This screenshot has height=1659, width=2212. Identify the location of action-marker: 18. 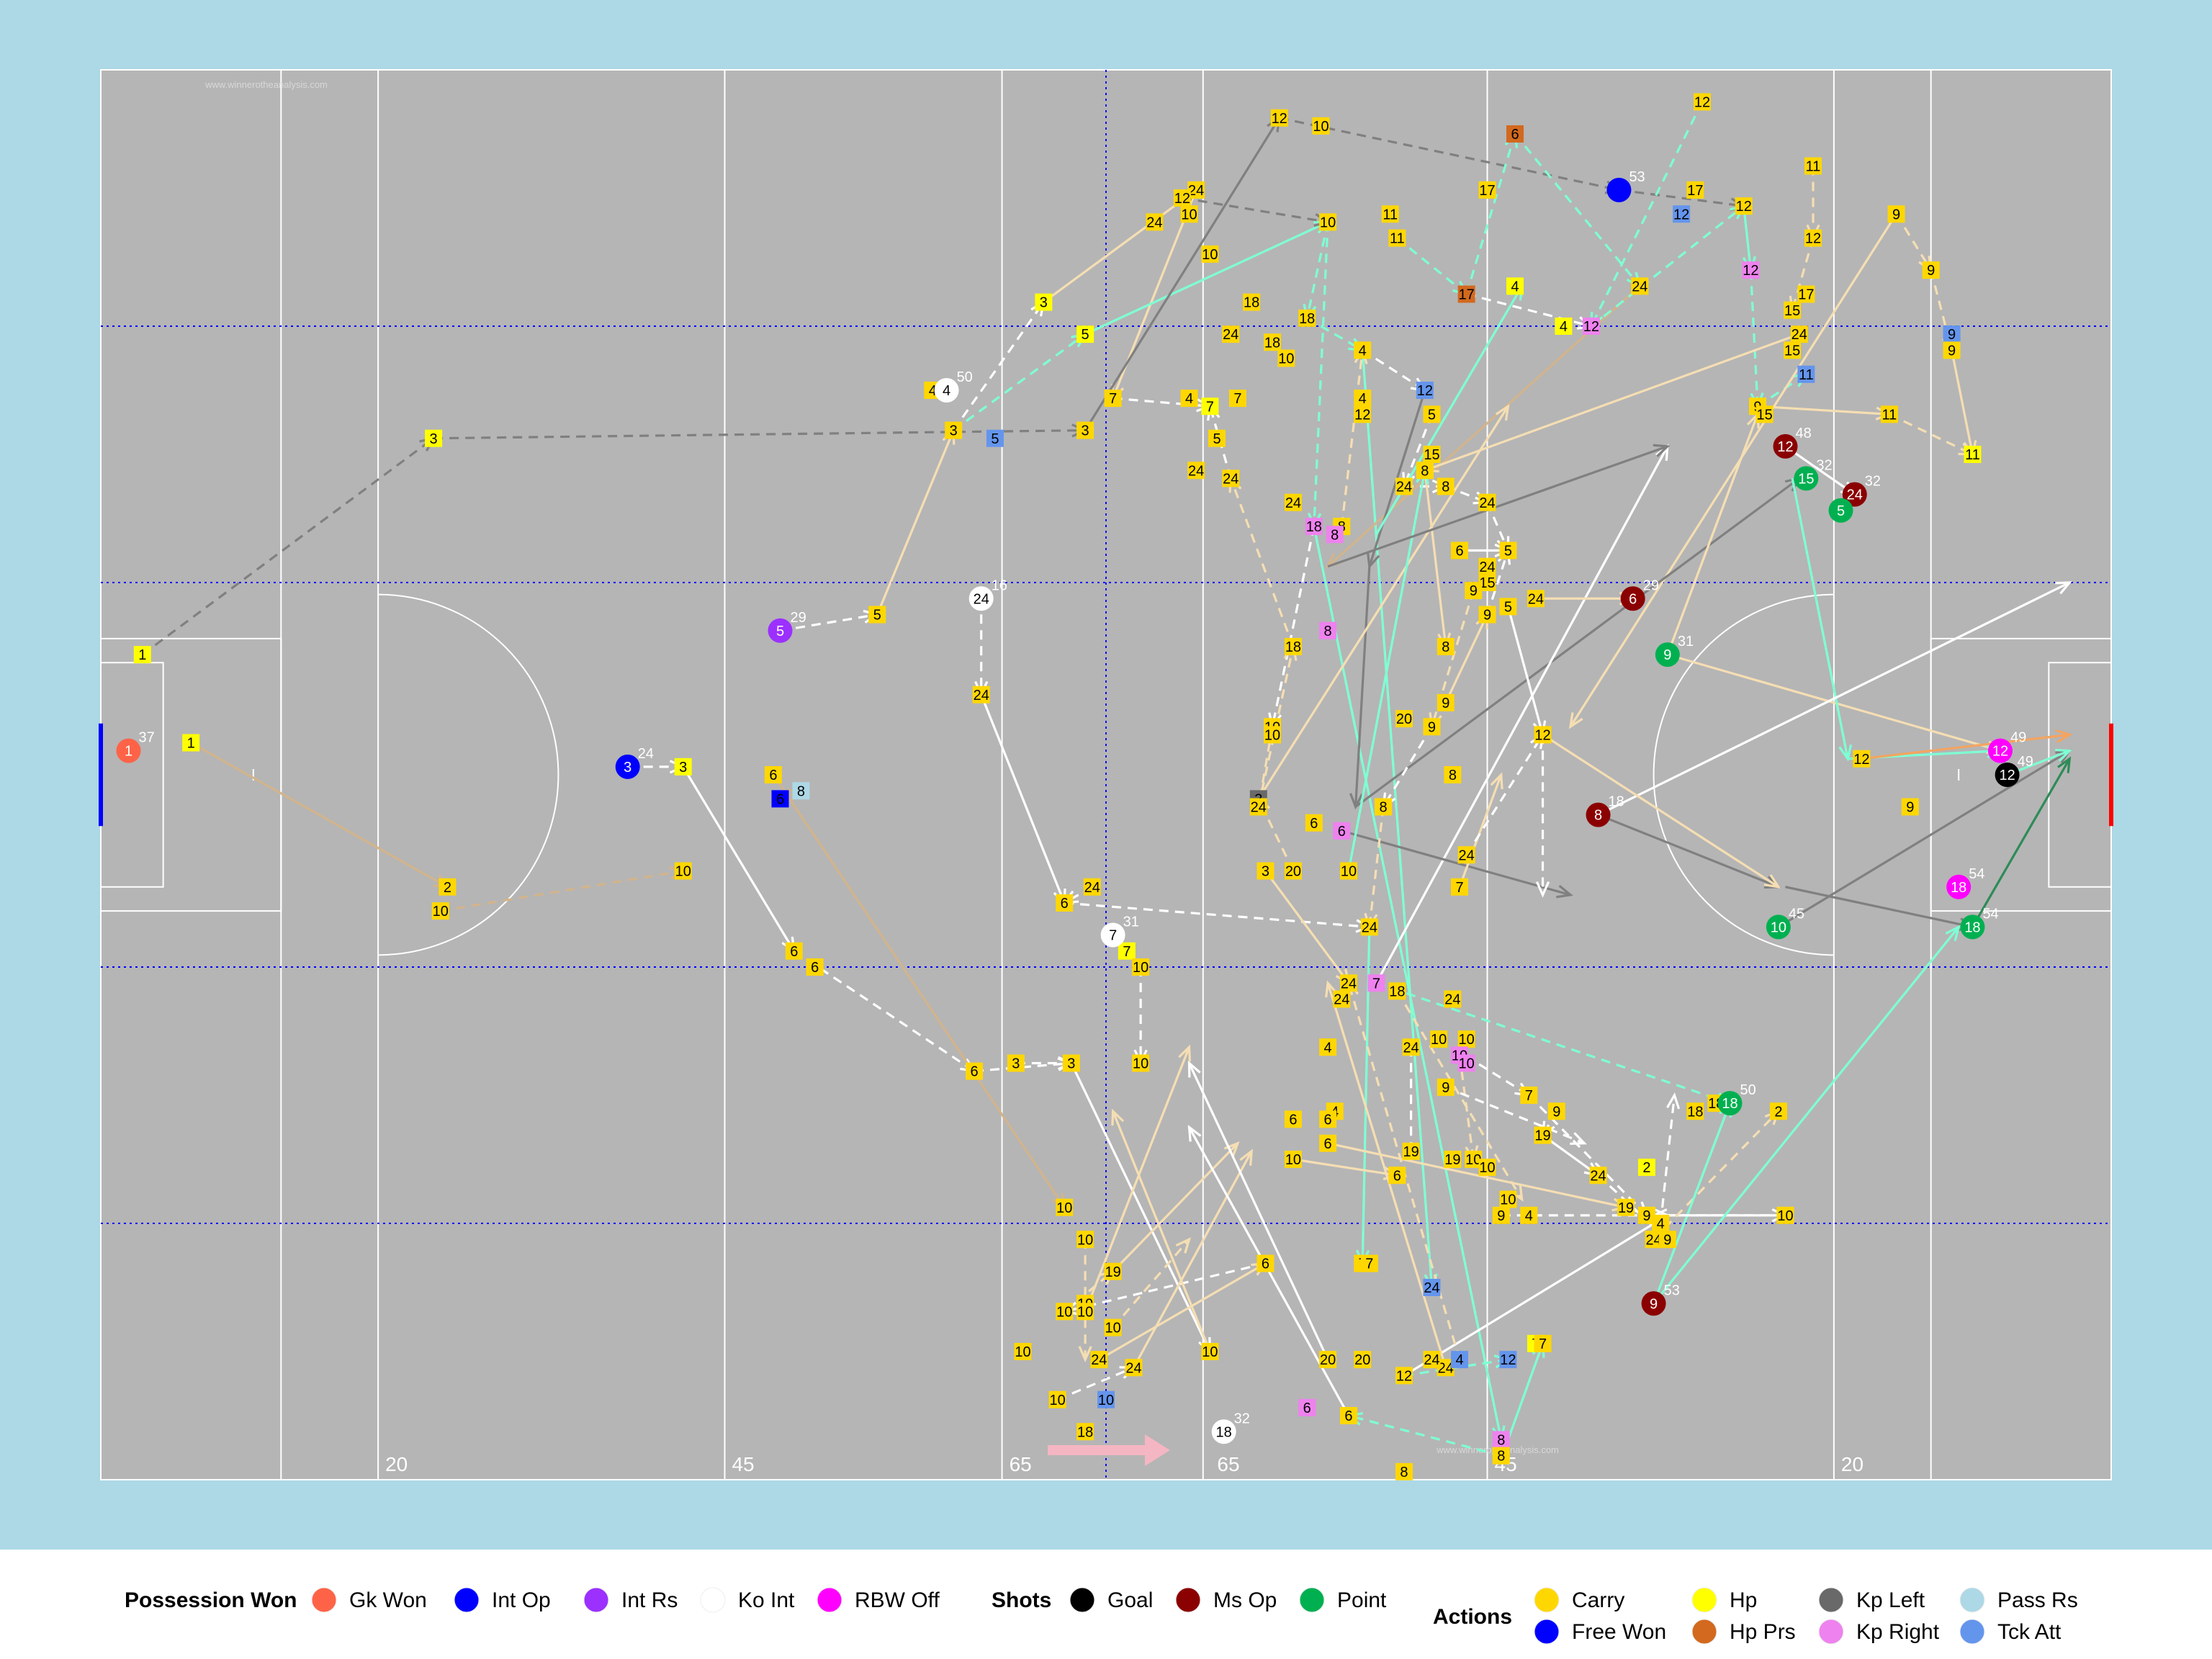
(1397, 991).